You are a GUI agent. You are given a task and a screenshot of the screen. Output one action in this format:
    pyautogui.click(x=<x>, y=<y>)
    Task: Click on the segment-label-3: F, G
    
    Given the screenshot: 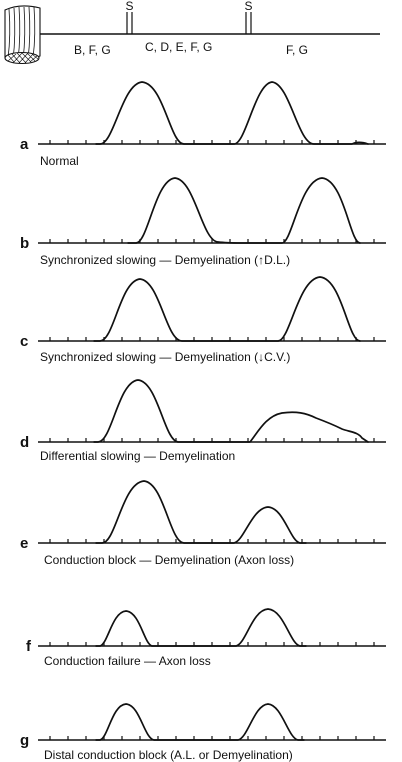 What is the action you would take?
    pyautogui.click(x=297, y=50)
    